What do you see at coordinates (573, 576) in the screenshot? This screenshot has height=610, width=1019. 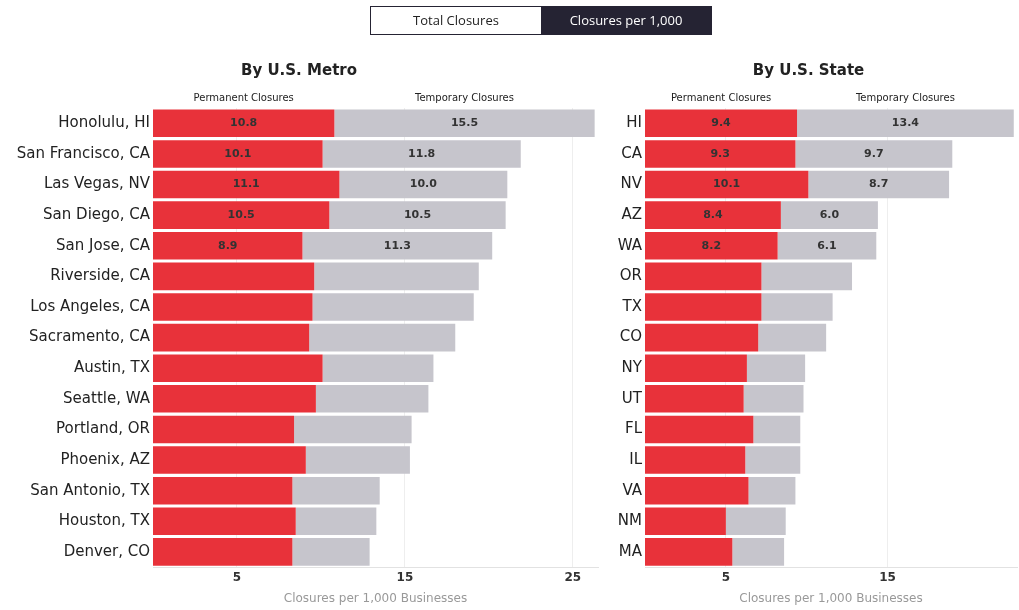 I see `x-tick-label: 25` at bounding box center [573, 576].